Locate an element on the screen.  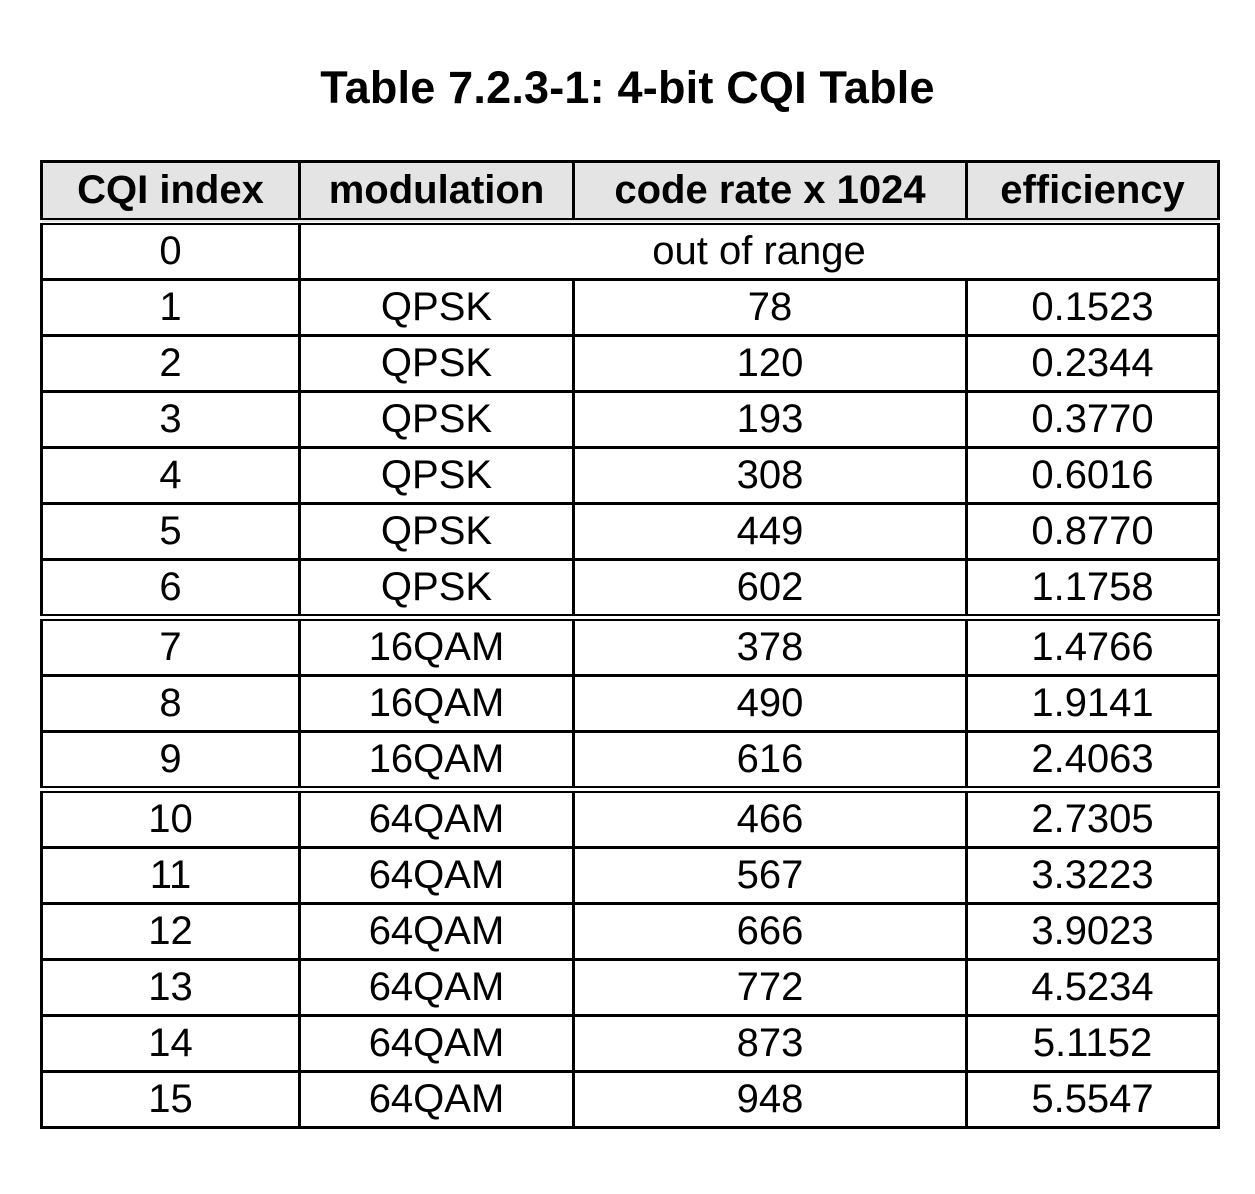
header-modulation: modulation is located at coordinates (436, 192).